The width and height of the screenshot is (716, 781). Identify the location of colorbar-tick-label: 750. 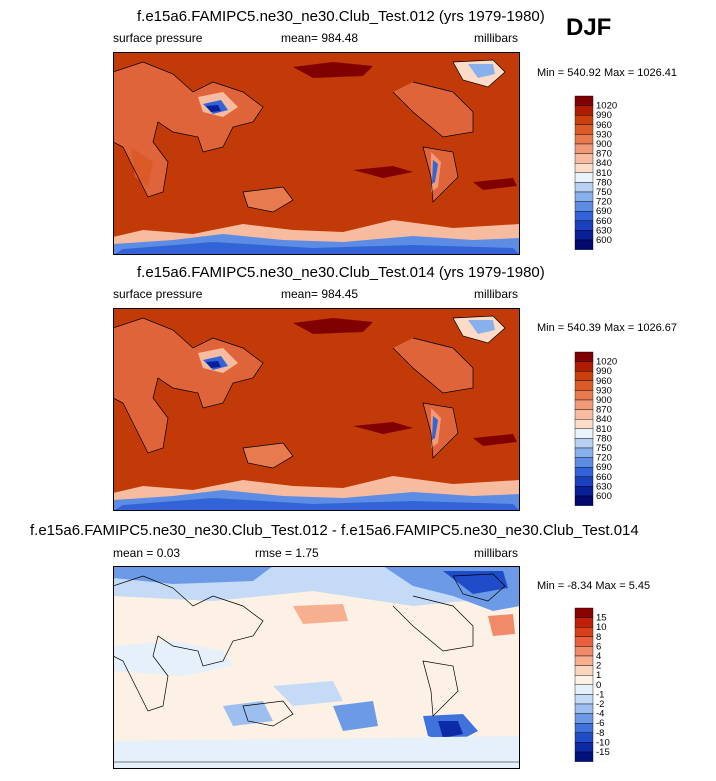
(604, 192).